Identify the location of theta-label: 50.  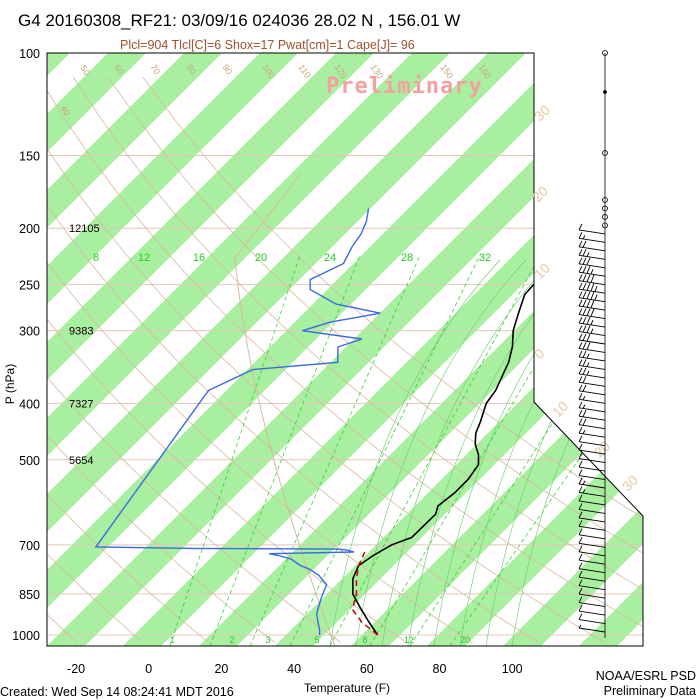
(85, 70).